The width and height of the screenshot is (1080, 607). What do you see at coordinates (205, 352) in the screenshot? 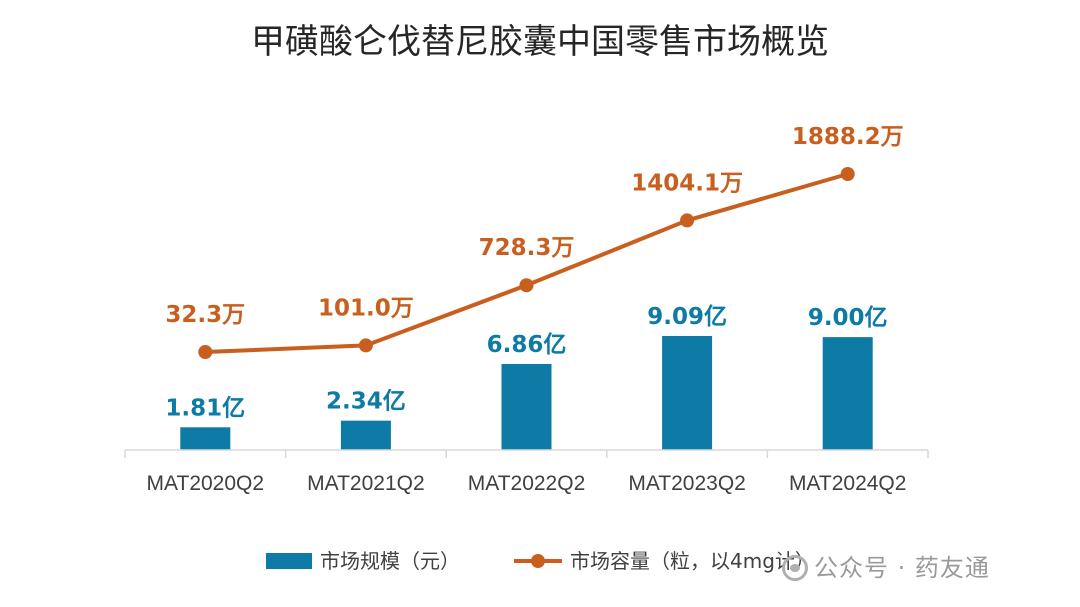
I see `line-point-MAT2020Q2` at bounding box center [205, 352].